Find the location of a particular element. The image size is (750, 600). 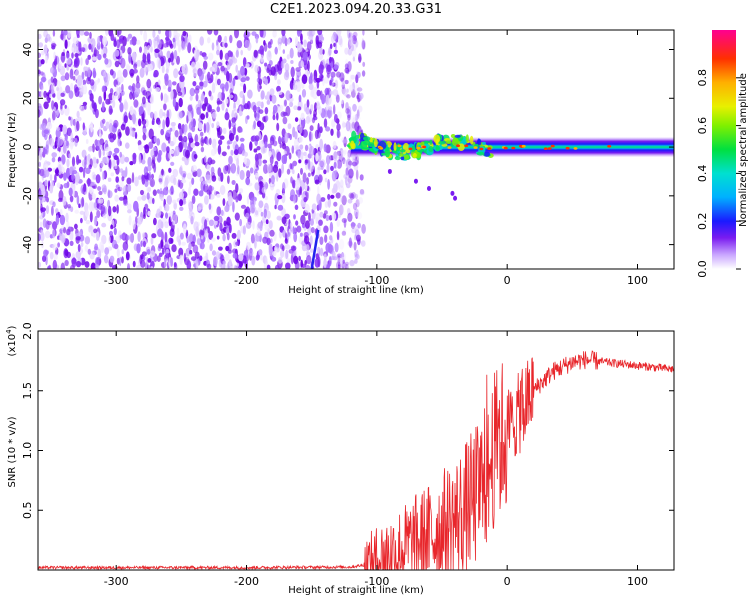

colorbar-label: Normalized spectral amplitude is located at coordinates (743, 150).